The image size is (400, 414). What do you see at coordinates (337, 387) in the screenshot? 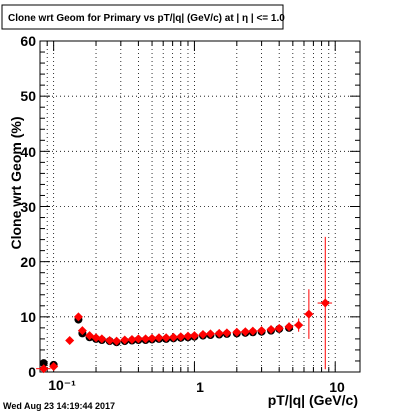
I see `x-tick-label-10: 10` at bounding box center [337, 387].